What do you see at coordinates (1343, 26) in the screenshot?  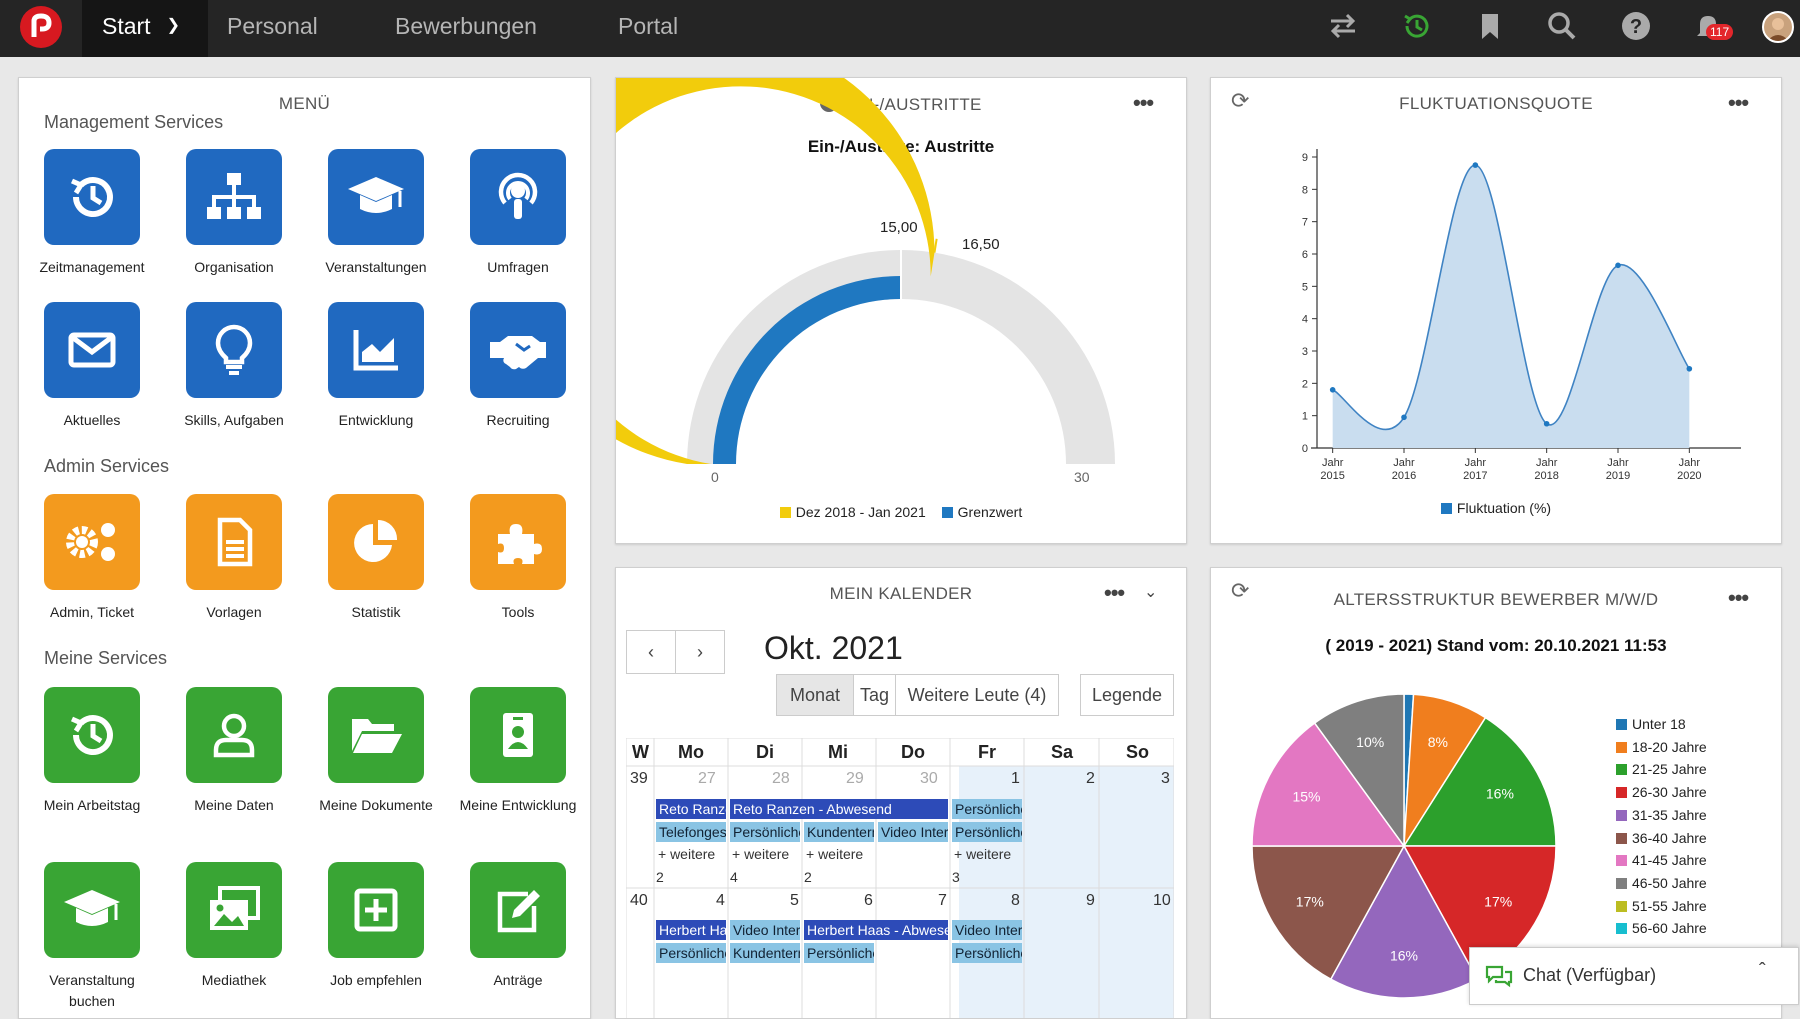 I see `switch-icon` at bounding box center [1343, 26].